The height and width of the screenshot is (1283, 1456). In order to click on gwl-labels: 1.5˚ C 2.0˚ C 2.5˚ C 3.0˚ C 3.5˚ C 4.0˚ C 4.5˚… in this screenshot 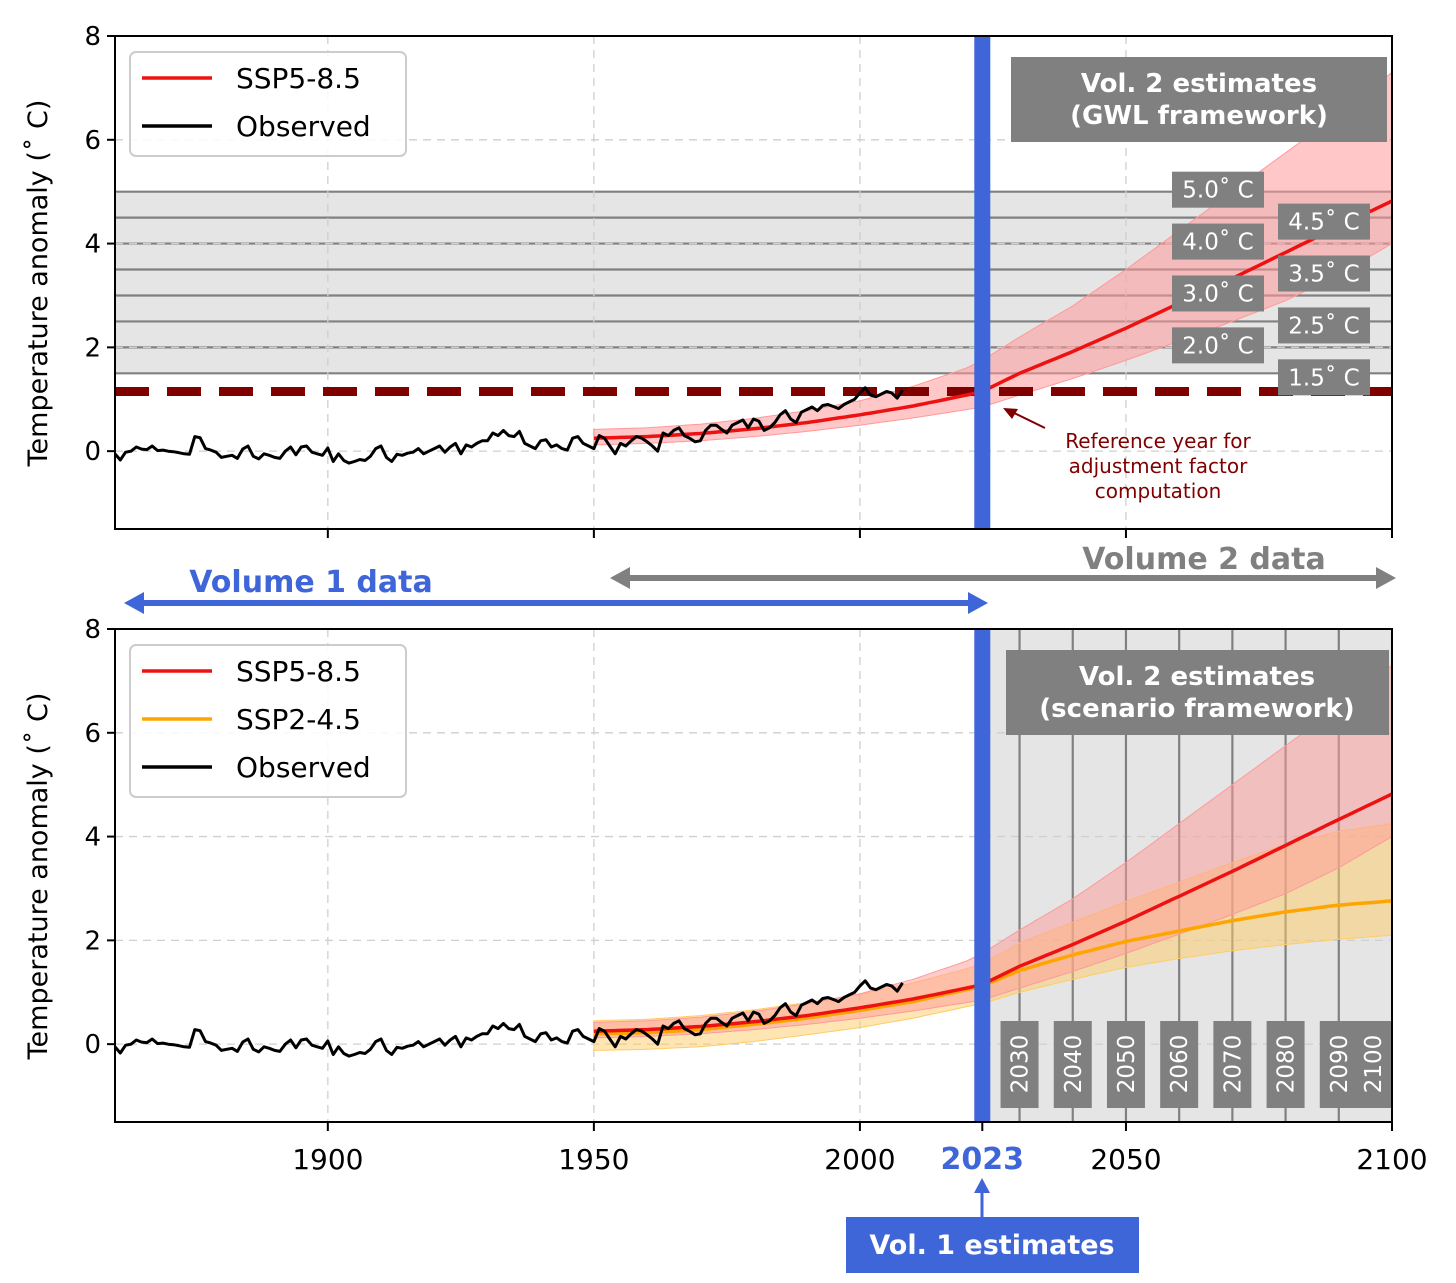, I will do `click(1271, 283)`.